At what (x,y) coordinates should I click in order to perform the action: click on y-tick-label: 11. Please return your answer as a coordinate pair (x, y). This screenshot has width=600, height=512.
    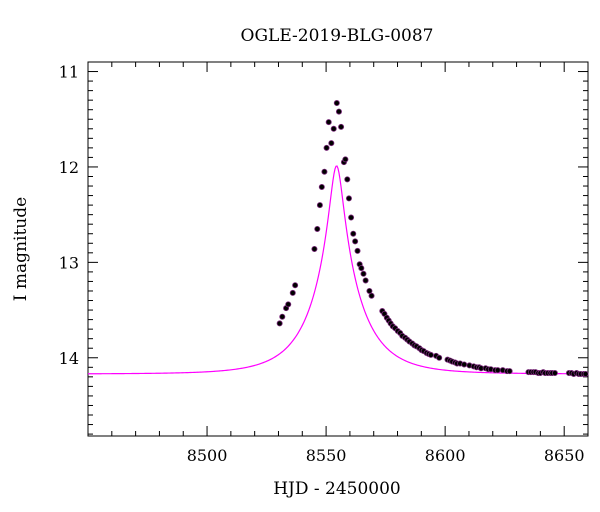
    Looking at the image, I should click on (69, 72).